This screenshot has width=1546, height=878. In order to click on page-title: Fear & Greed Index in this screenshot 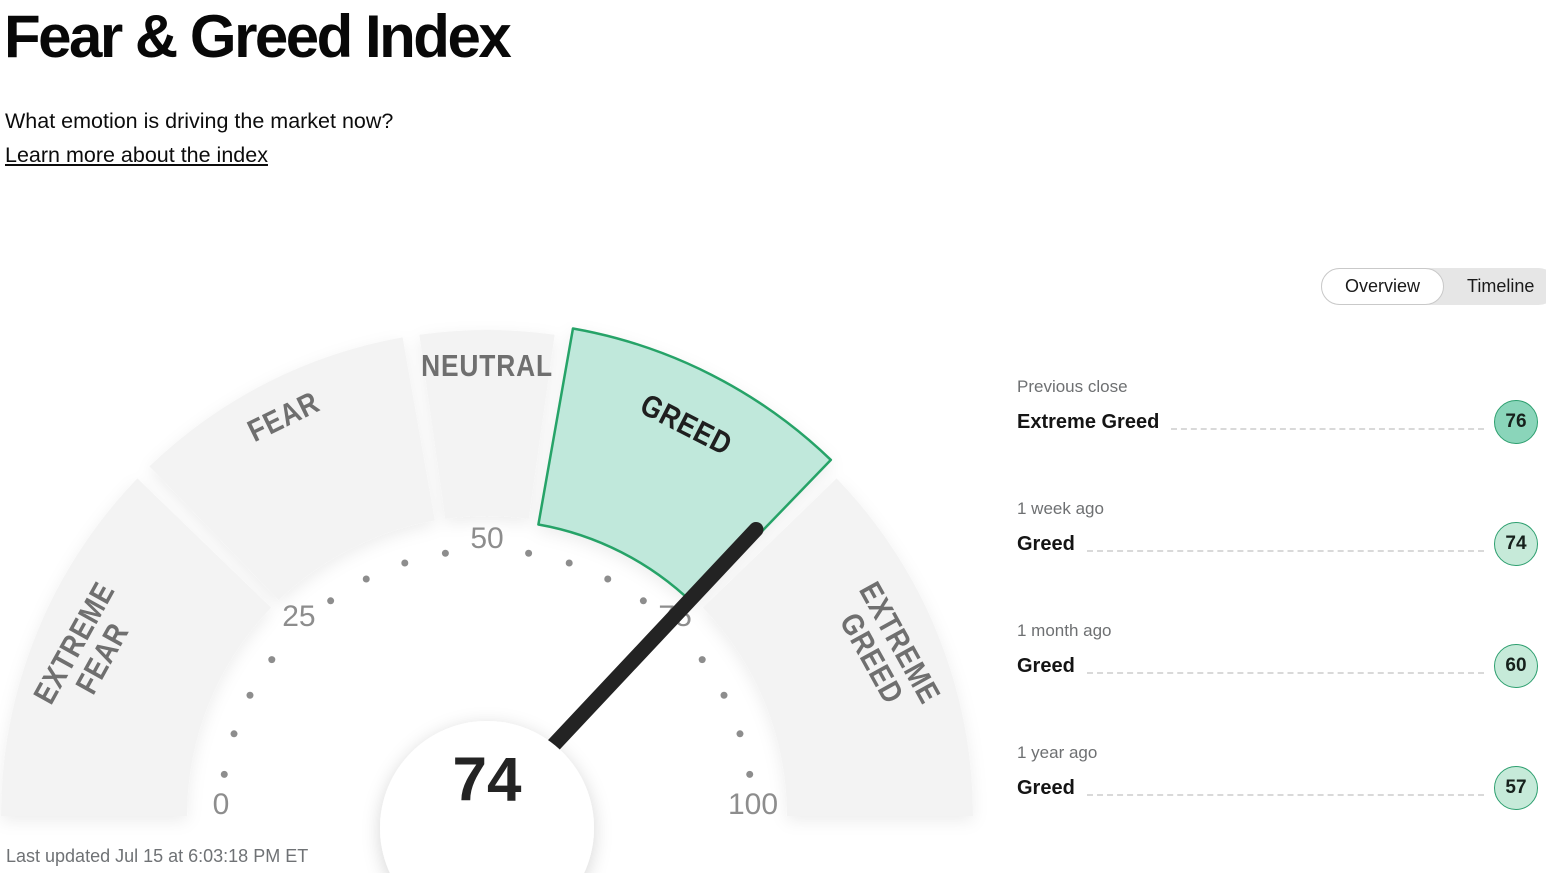, I will do `click(258, 36)`.